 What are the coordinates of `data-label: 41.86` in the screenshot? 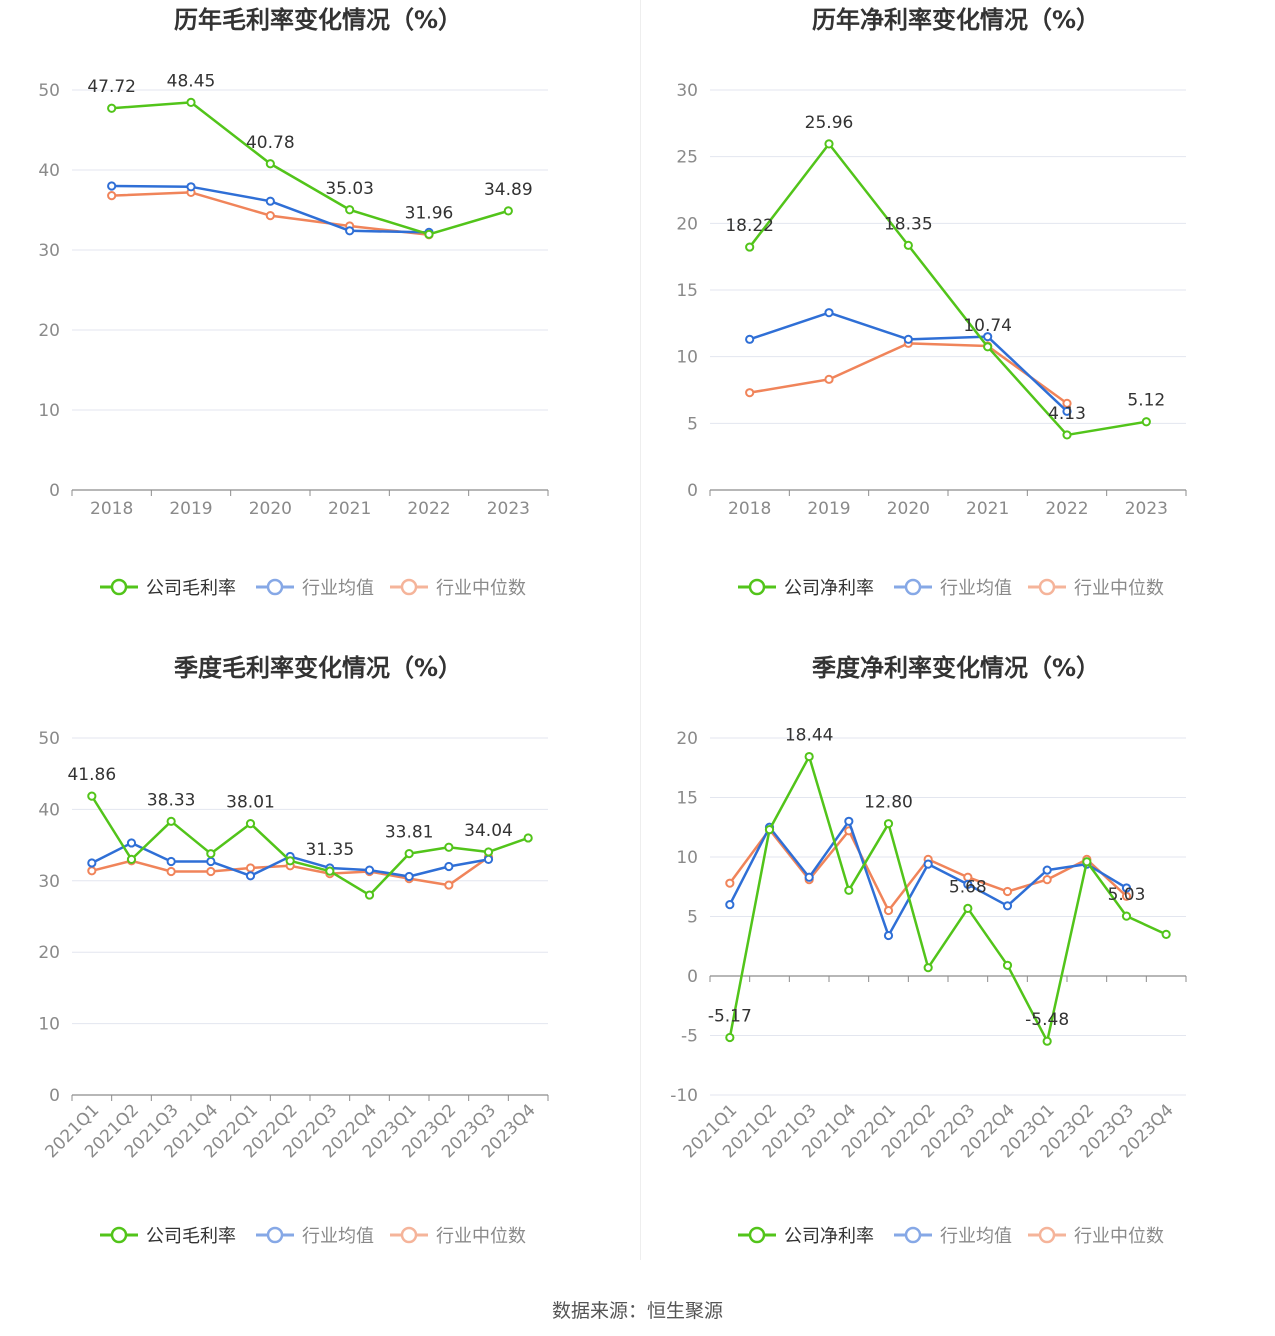 It's located at (91, 775).